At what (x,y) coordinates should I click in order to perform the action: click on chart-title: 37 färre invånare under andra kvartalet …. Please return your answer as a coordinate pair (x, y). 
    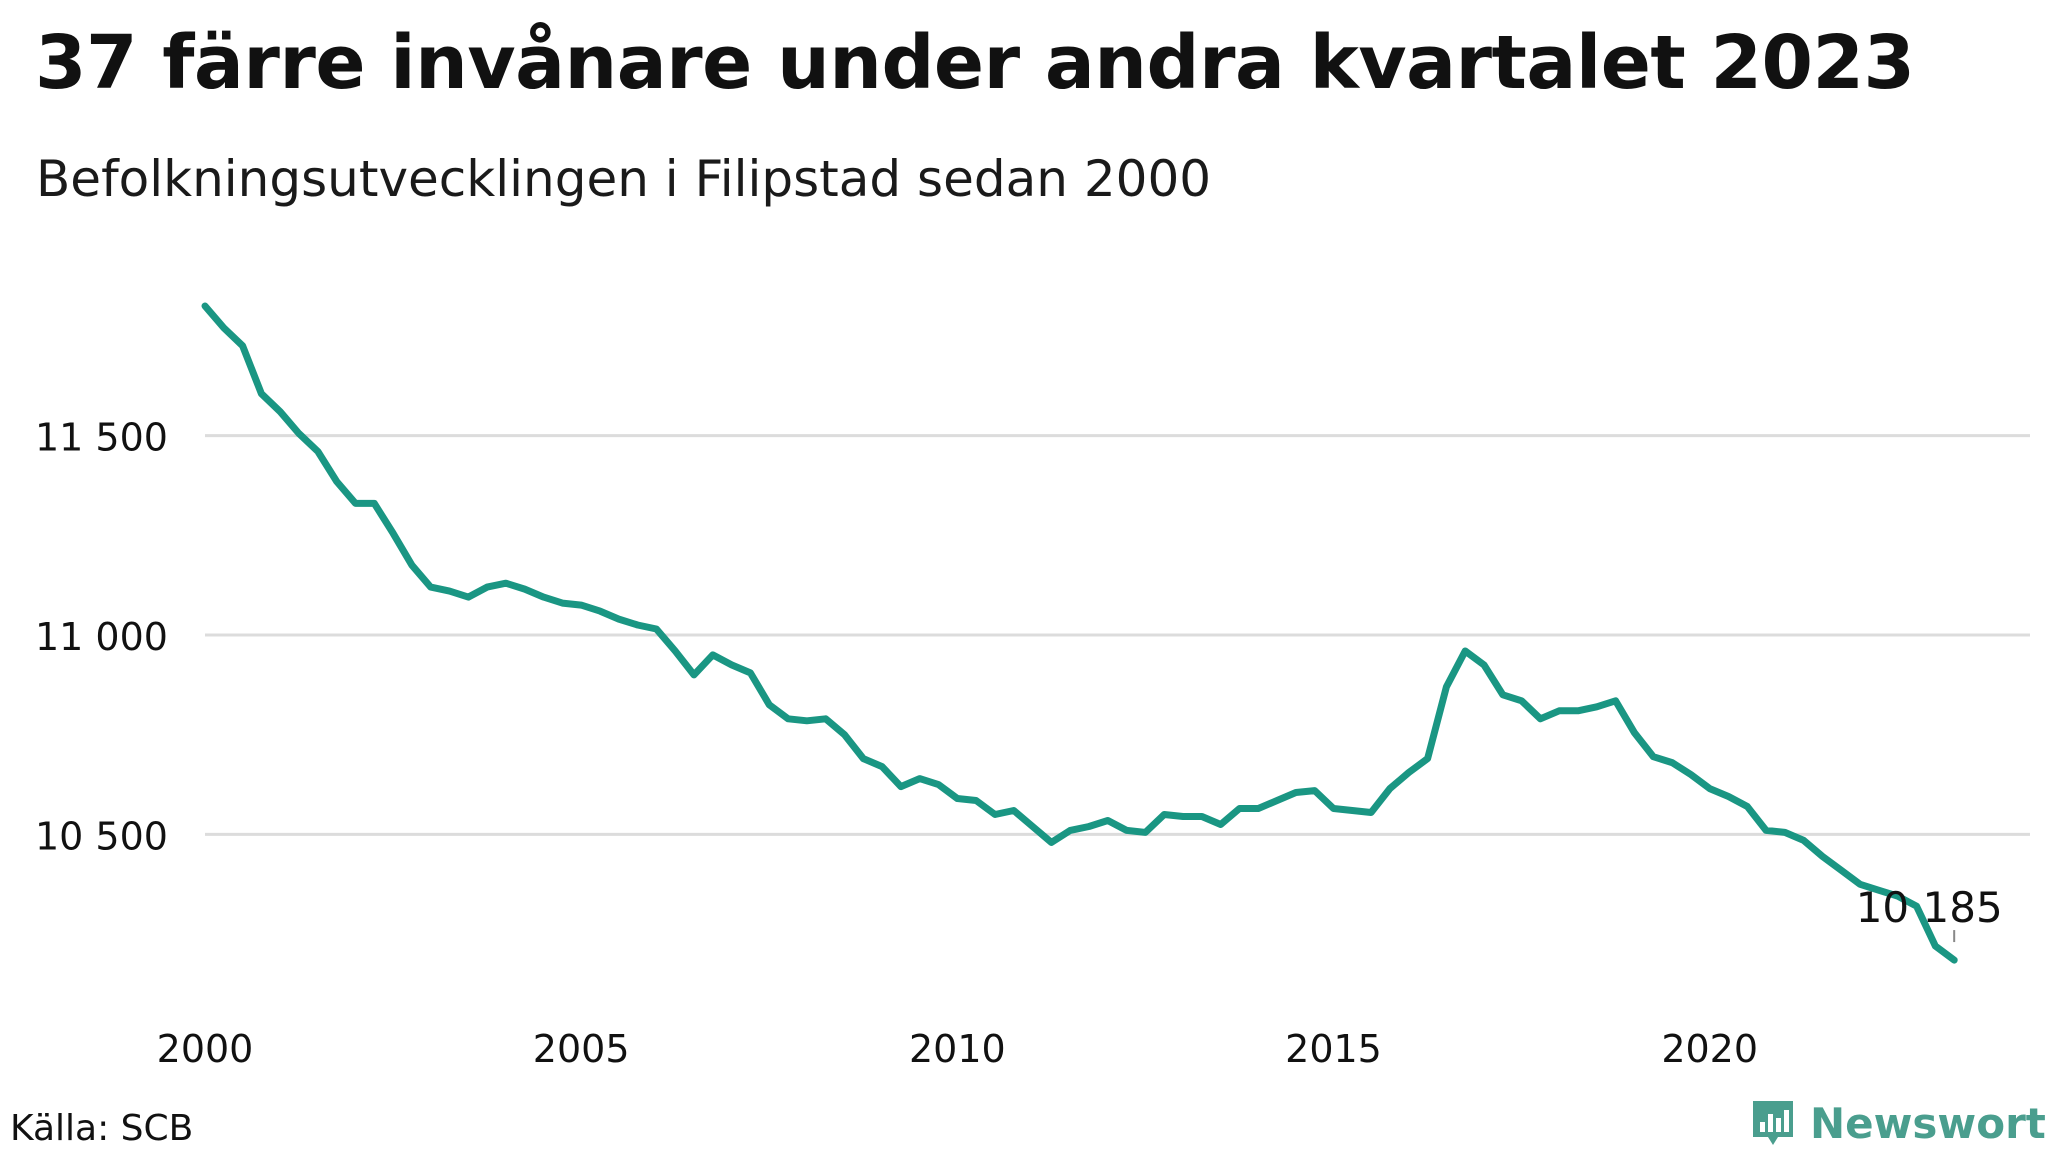
    Looking at the image, I should click on (975, 63).